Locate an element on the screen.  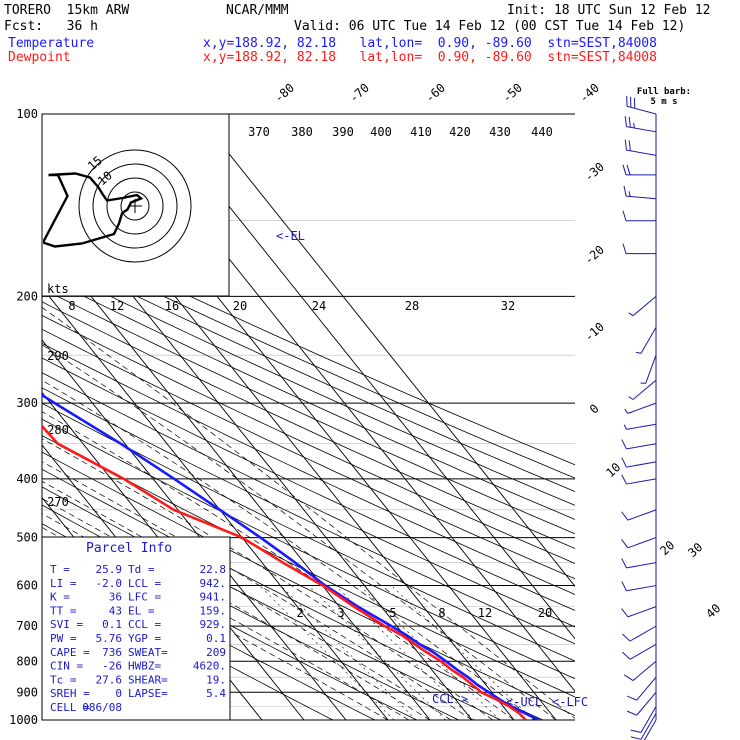
parcel-value: 25.9 is located at coordinates (109, 569).